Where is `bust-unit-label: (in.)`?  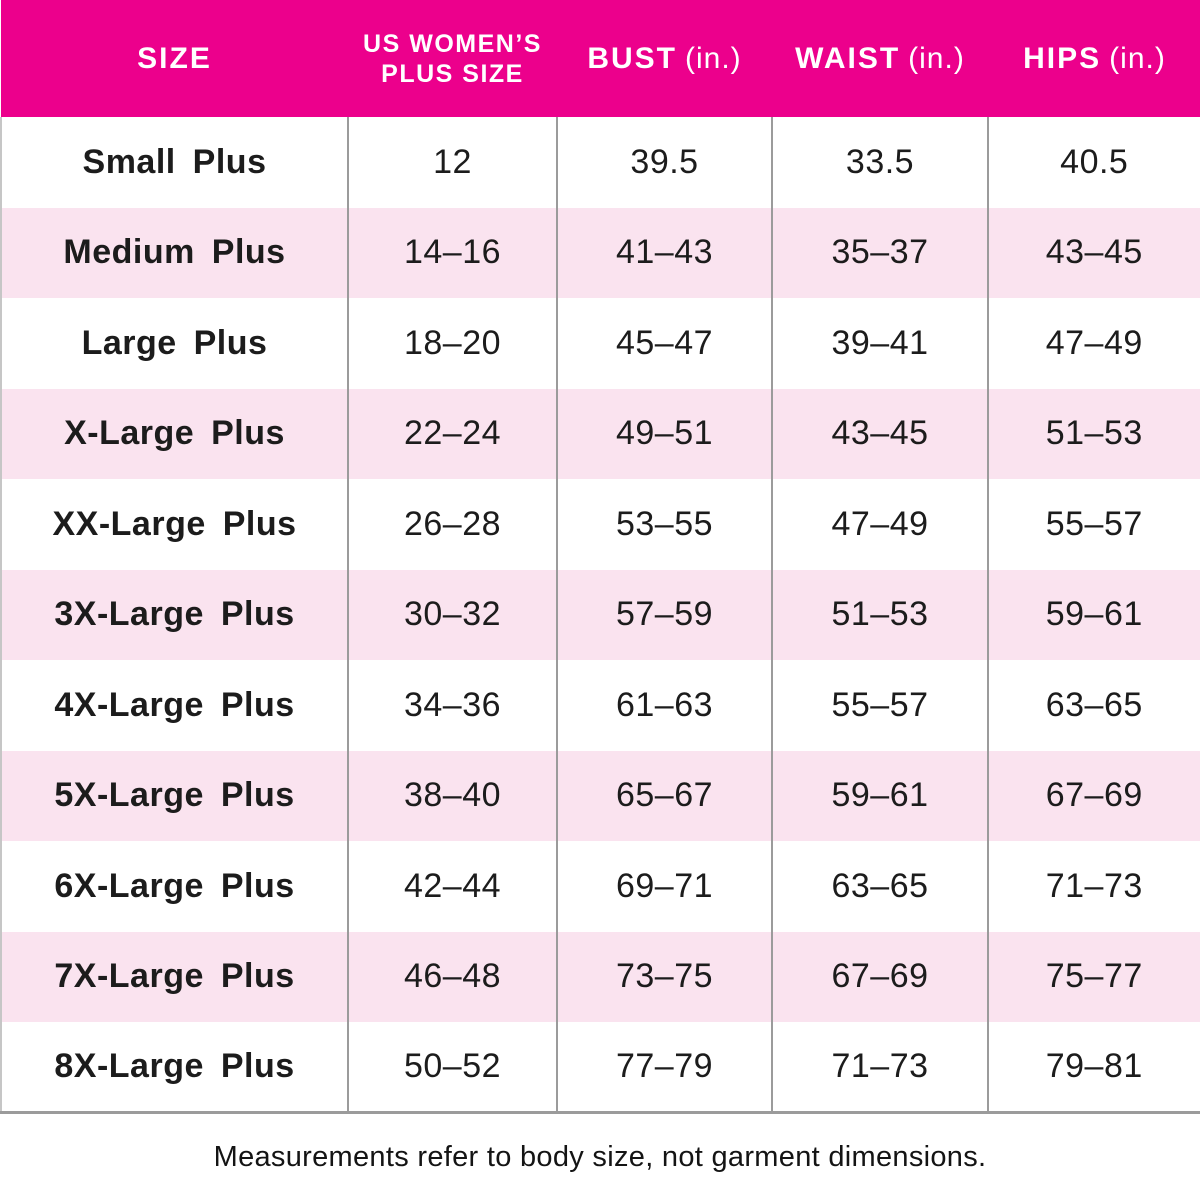 bust-unit-label: (in.) is located at coordinates (713, 58).